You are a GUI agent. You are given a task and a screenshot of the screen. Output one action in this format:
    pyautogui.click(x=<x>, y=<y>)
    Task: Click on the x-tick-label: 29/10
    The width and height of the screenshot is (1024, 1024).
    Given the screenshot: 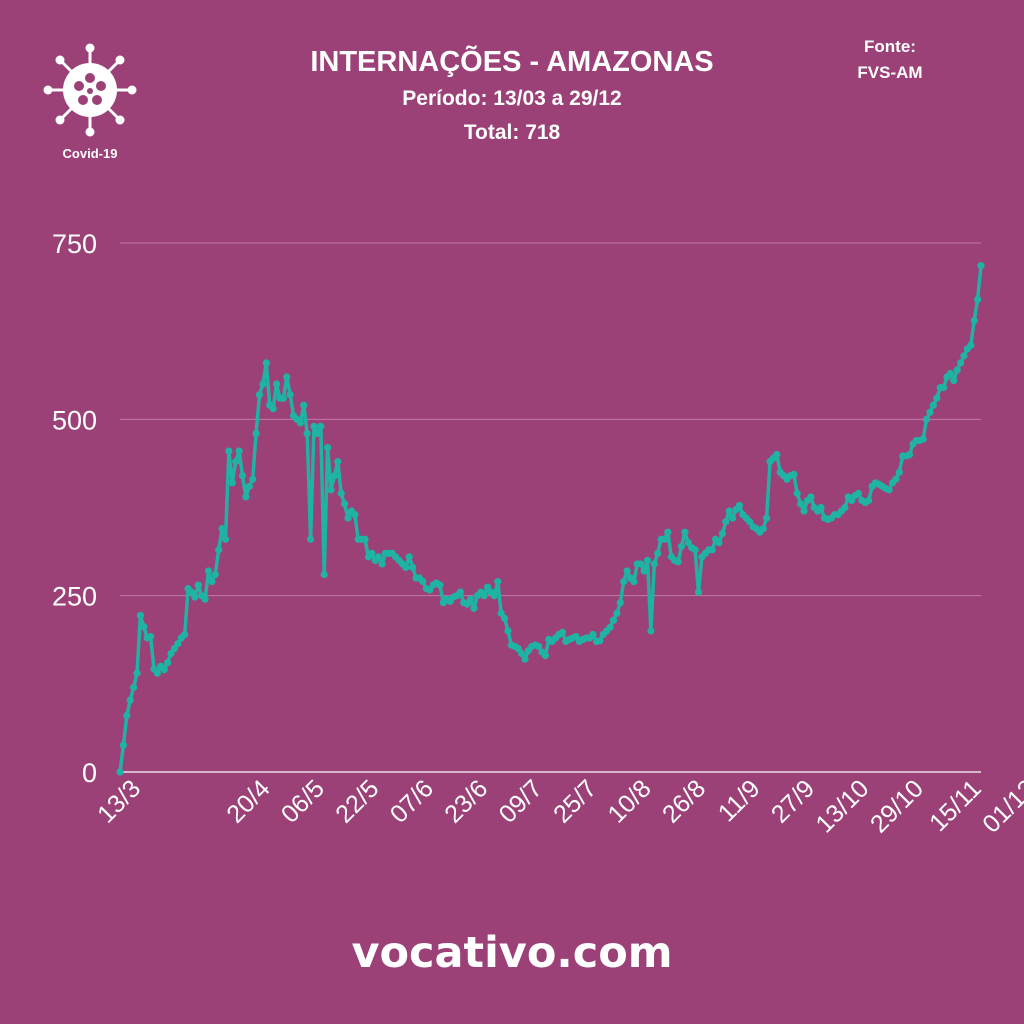 What is the action you would take?
    pyautogui.click(x=897, y=806)
    